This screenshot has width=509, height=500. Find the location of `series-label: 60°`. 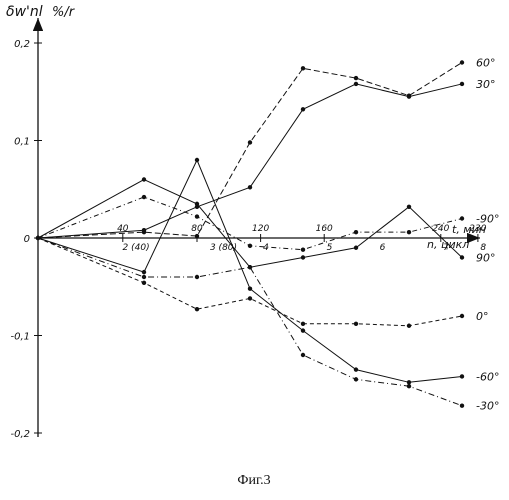

series-label: 60° is located at coordinates (486, 63).